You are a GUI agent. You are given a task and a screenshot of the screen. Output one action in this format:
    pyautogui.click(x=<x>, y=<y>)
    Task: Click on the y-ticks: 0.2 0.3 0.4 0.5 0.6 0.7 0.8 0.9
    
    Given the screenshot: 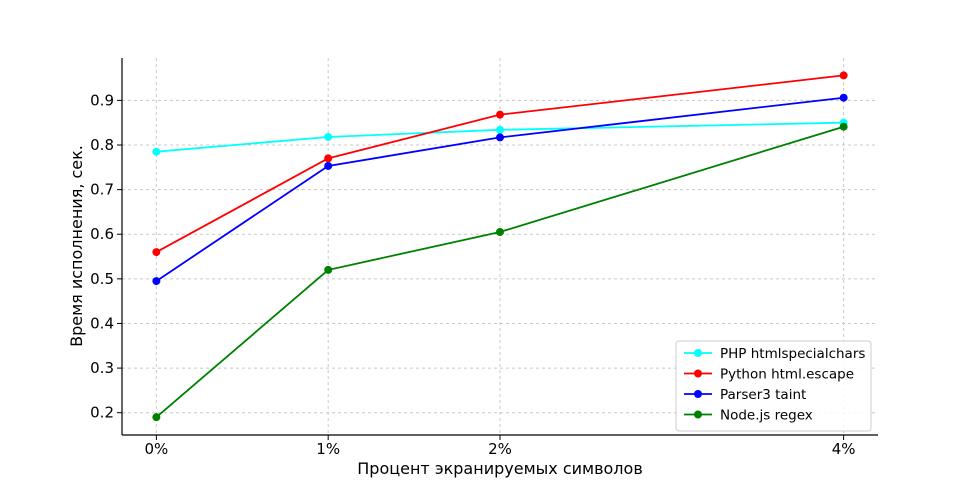 What is the action you would take?
    pyautogui.click(x=106, y=256)
    